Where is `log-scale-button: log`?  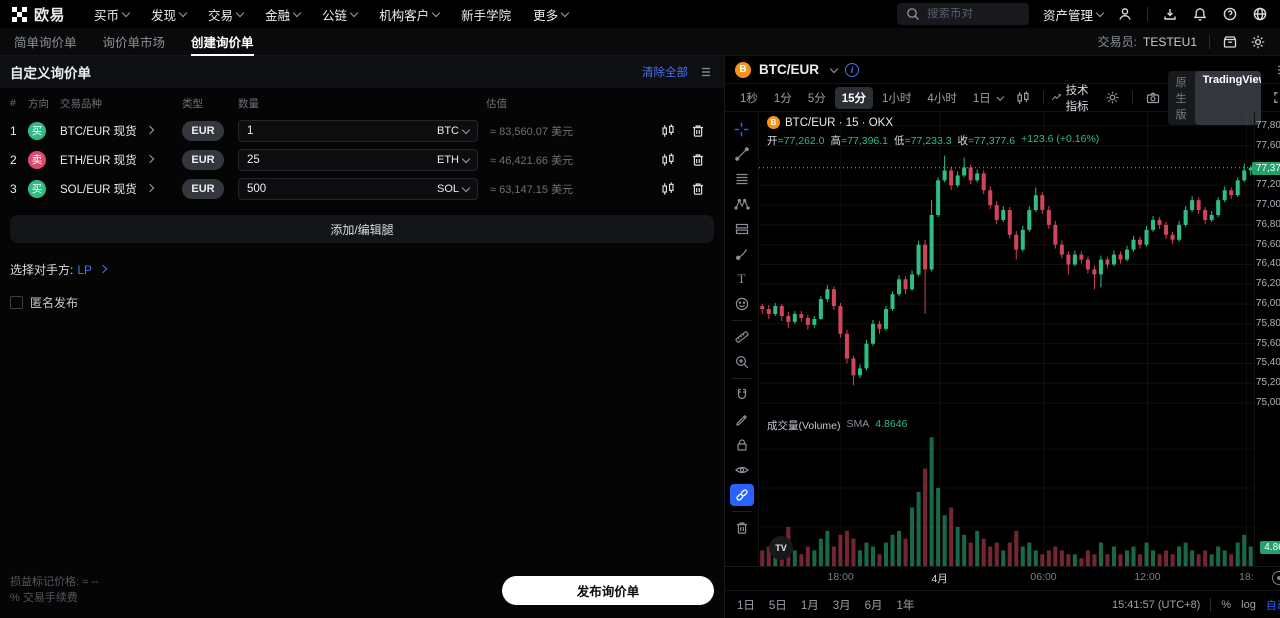
log-scale-button: log is located at coordinates (1248, 604).